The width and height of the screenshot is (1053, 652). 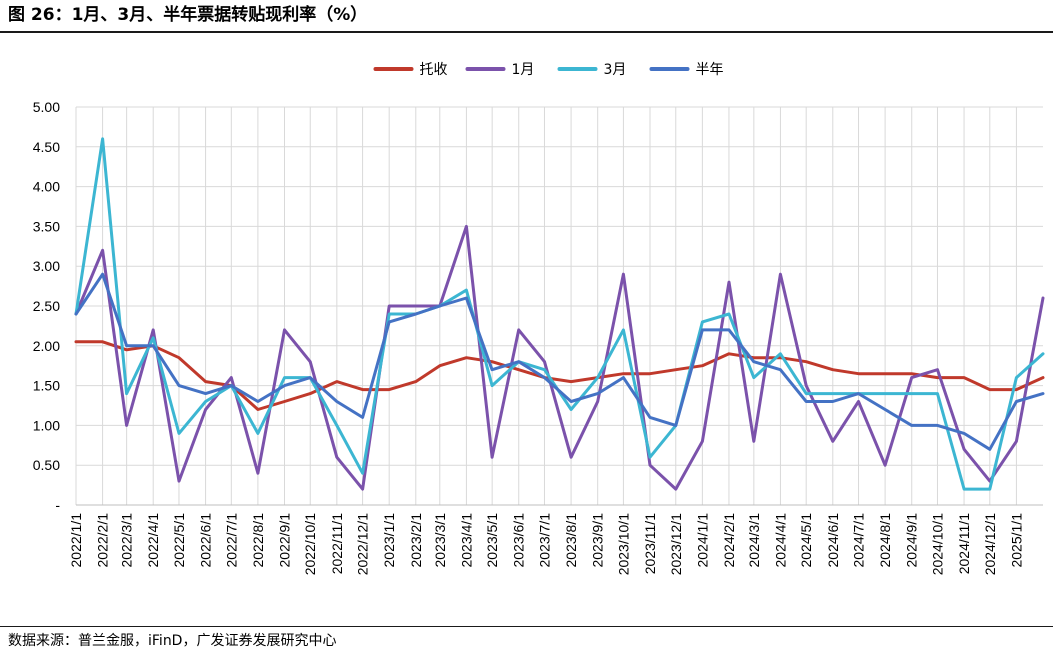 What do you see at coordinates (153, 540) in the screenshot?
I see `x-tick-label: 2022/4/1` at bounding box center [153, 540].